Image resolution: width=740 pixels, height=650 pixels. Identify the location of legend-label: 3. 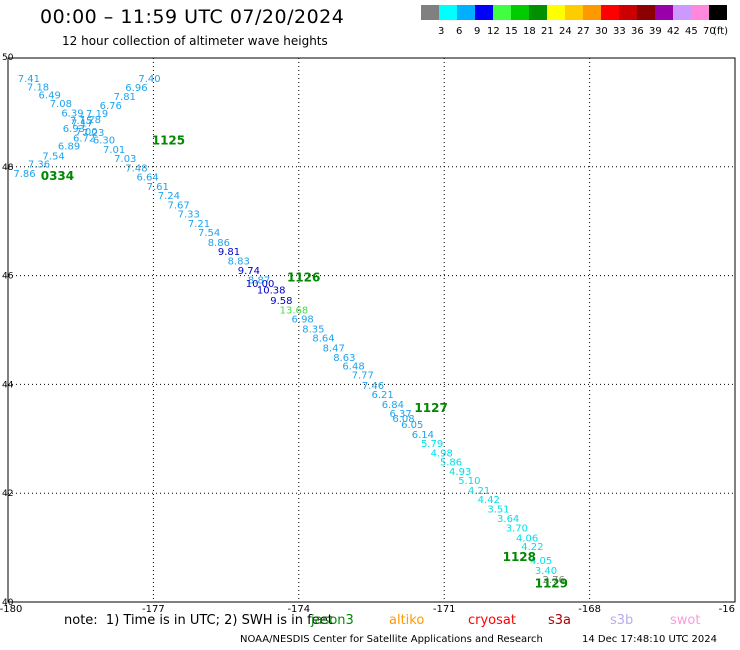
(441, 31).